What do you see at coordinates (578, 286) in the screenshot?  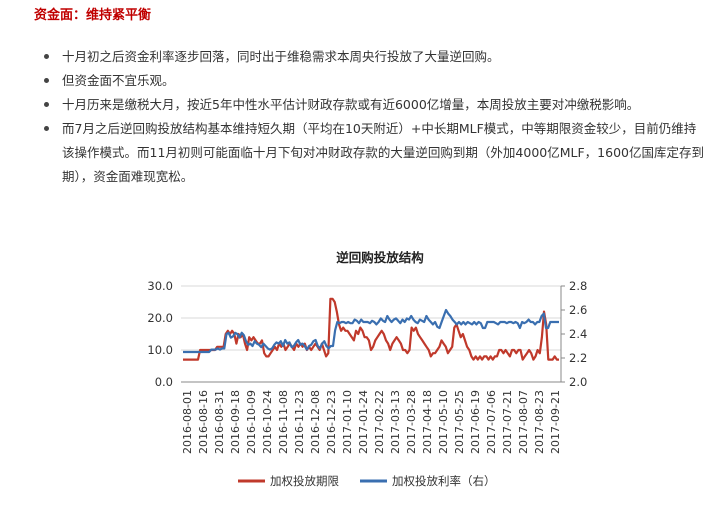 I see `y-right-tick-label: 2.8` at bounding box center [578, 286].